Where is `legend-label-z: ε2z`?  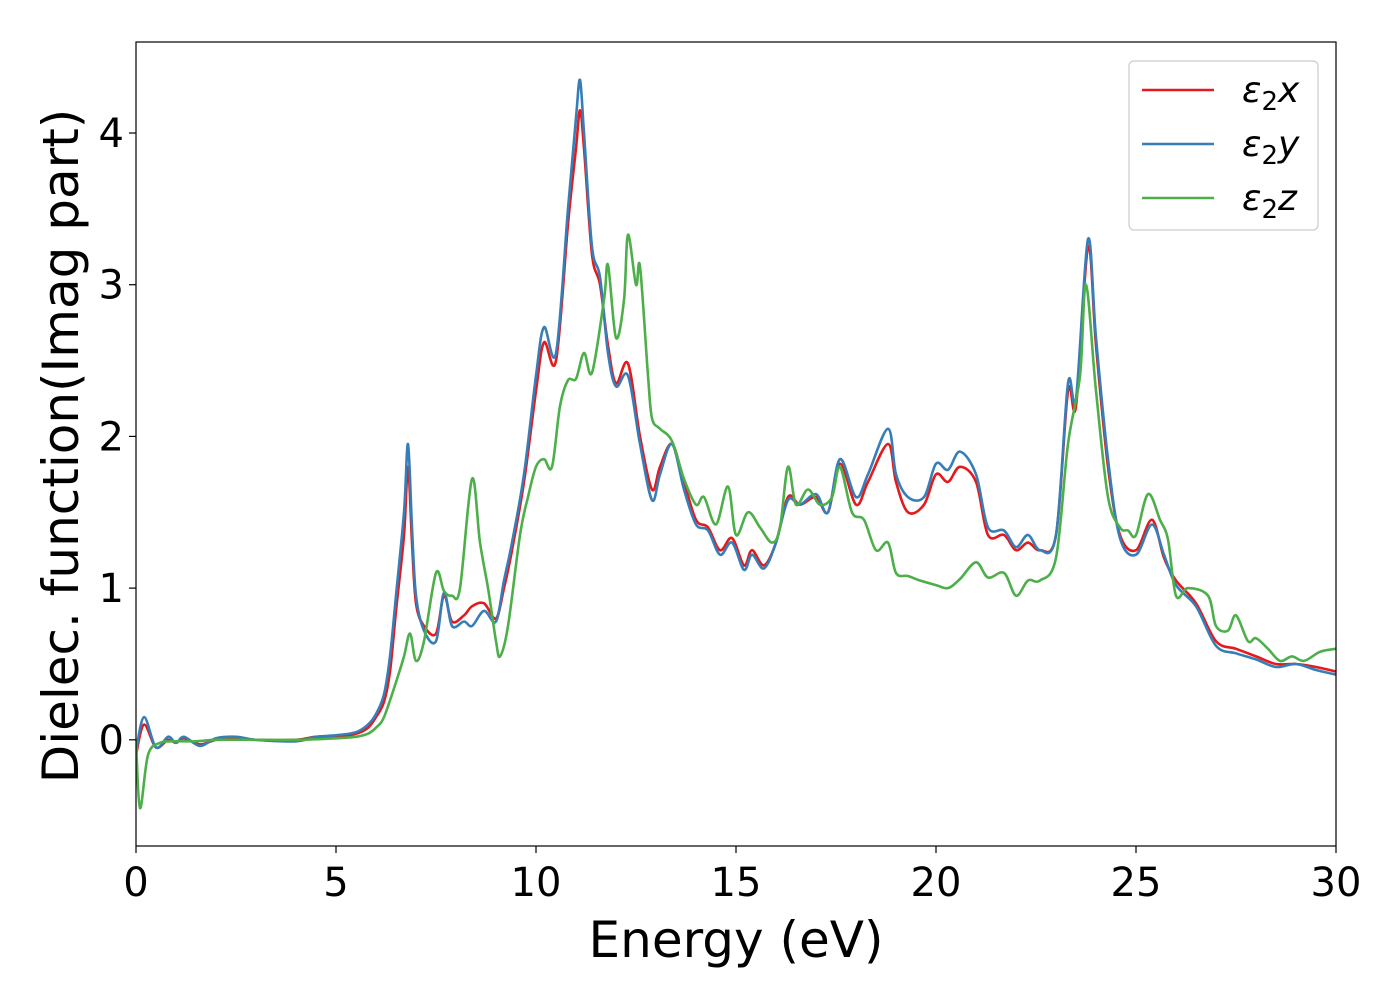
legend-label-z: ε2z is located at coordinates (1270, 201).